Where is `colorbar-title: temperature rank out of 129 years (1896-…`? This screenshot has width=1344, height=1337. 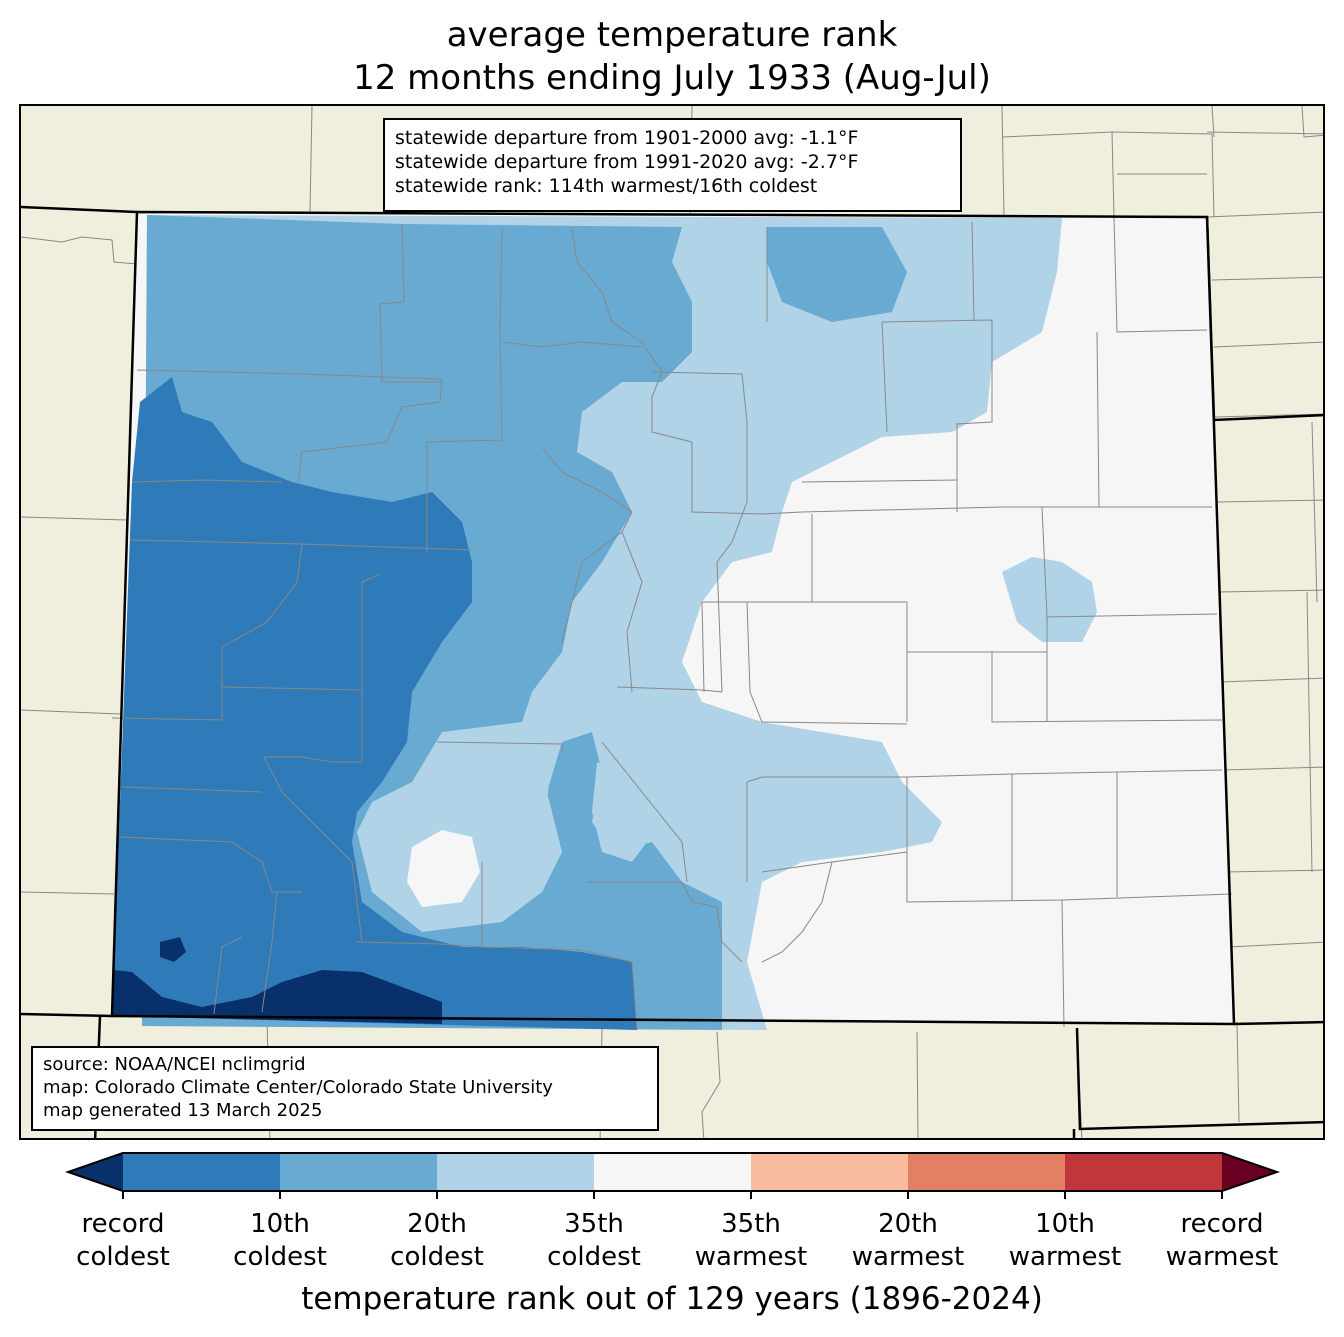 colorbar-title: temperature rank out of 129 years (1896-… is located at coordinates (672, 1299).